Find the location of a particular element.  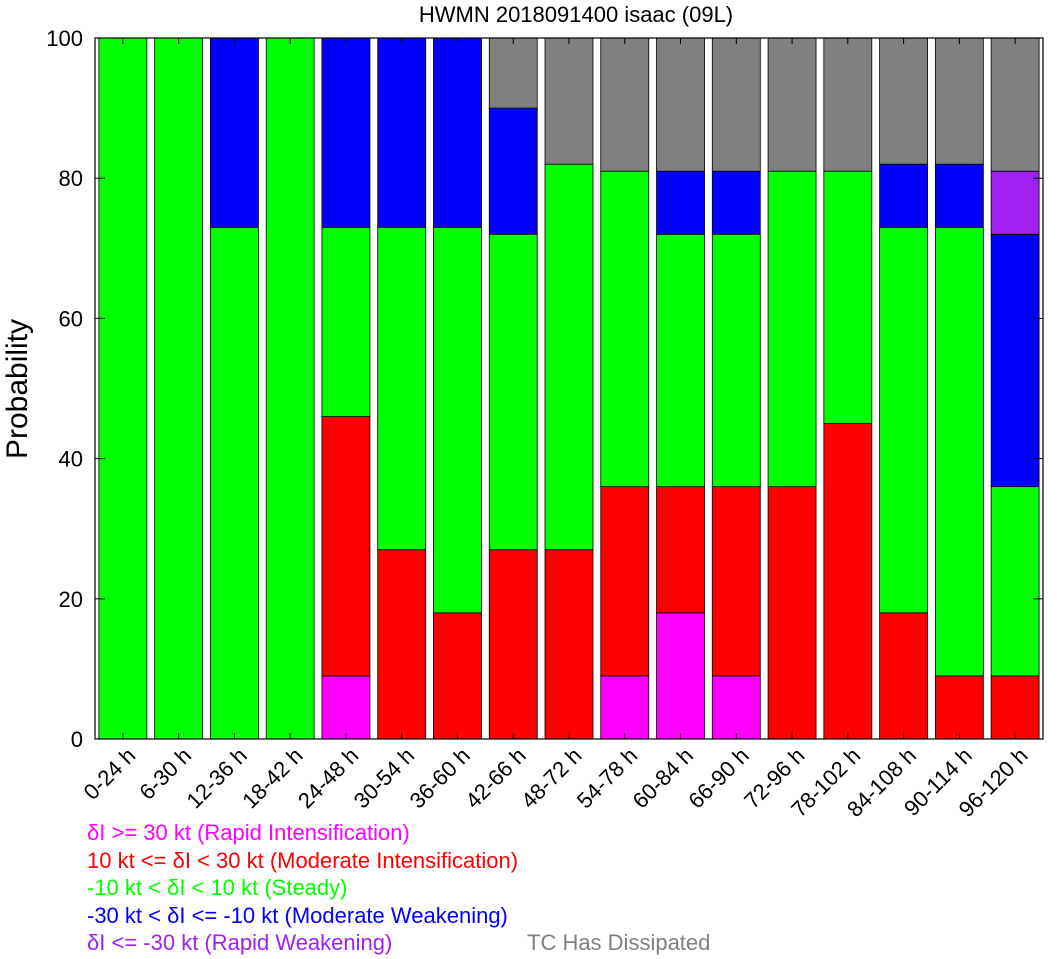

legend-rapid-weakening: δI <= -30 kt (Rapid Weakening) is located at coordinates (240, 942).